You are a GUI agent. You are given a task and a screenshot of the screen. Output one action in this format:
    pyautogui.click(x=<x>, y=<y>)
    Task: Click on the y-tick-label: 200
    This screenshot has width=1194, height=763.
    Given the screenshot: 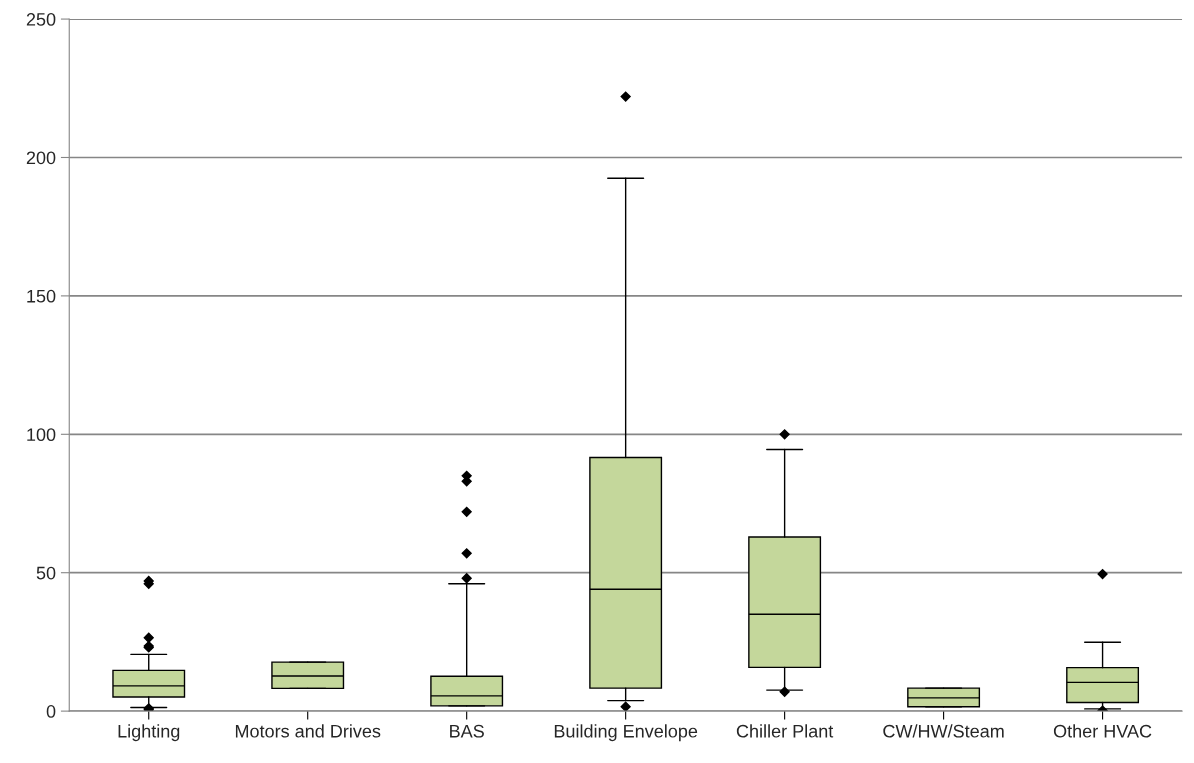 What is the action you would take?
    pyautogui.click(x=41, y=158)
    